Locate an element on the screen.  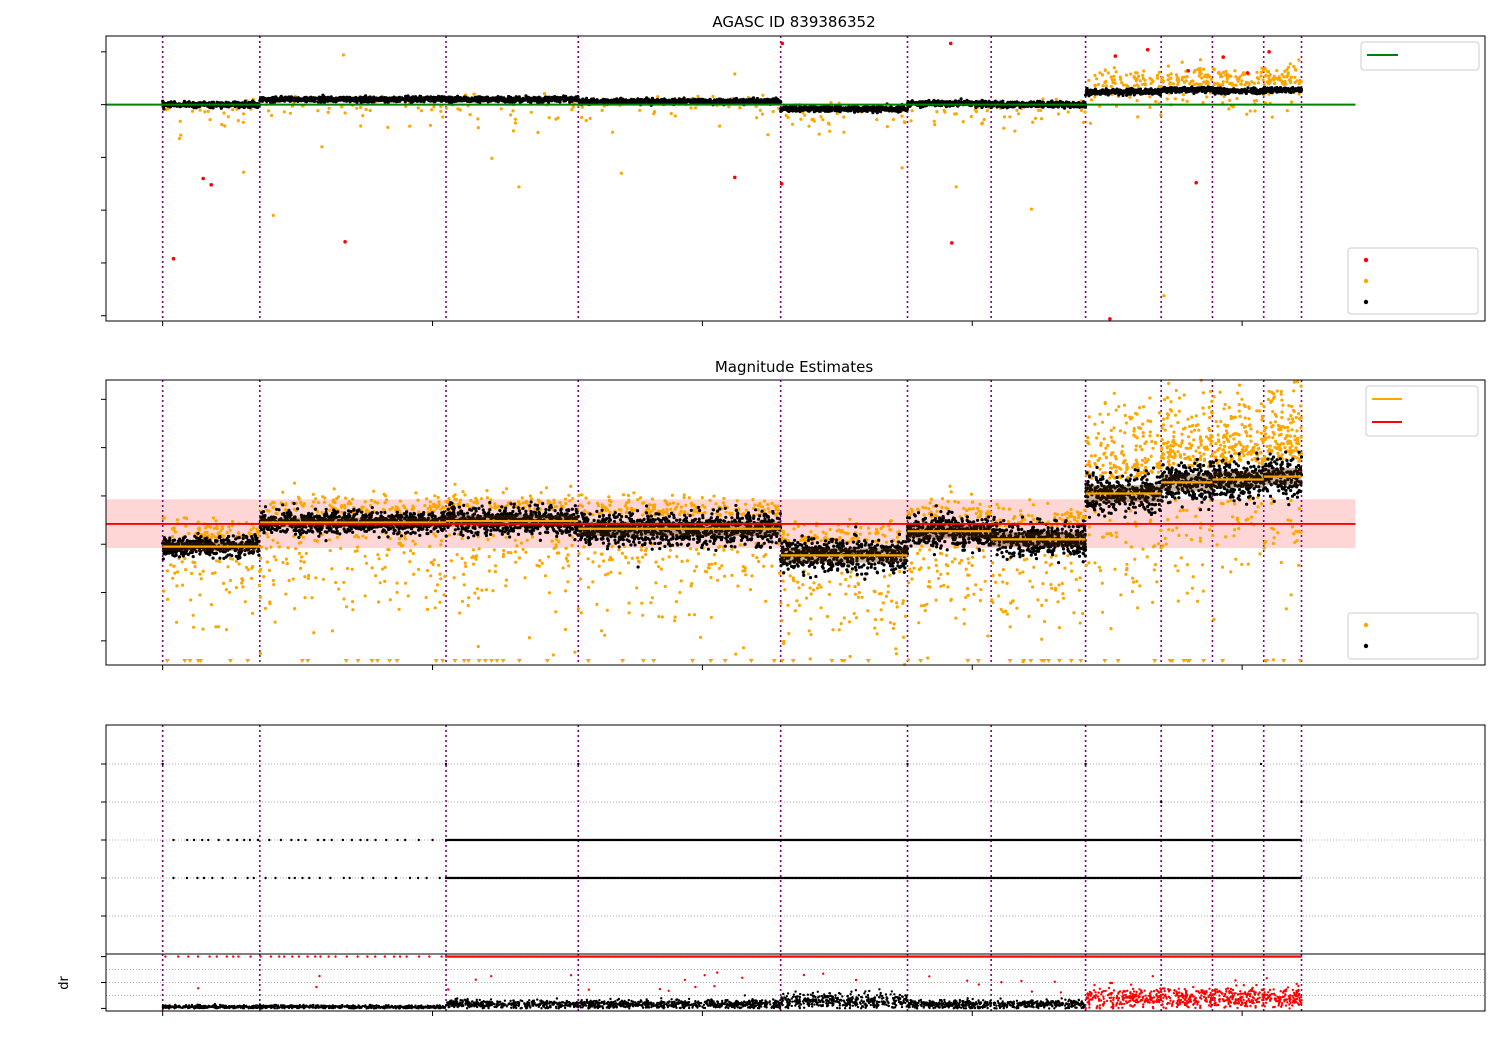
dr-axis-label: dr is located at coordinates (64, 983).